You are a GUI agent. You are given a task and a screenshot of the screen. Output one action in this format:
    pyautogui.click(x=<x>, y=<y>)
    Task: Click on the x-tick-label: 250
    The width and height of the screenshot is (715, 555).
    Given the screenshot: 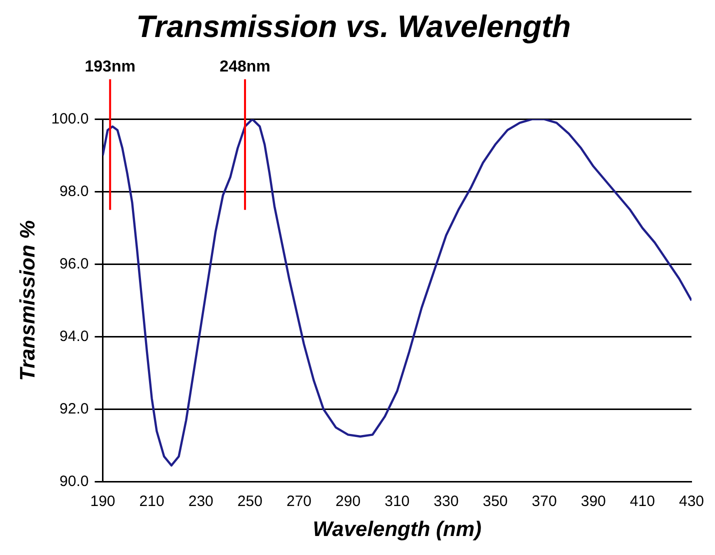 What is the action you would take?
    pyautogui.click(x=249, y=501)
    